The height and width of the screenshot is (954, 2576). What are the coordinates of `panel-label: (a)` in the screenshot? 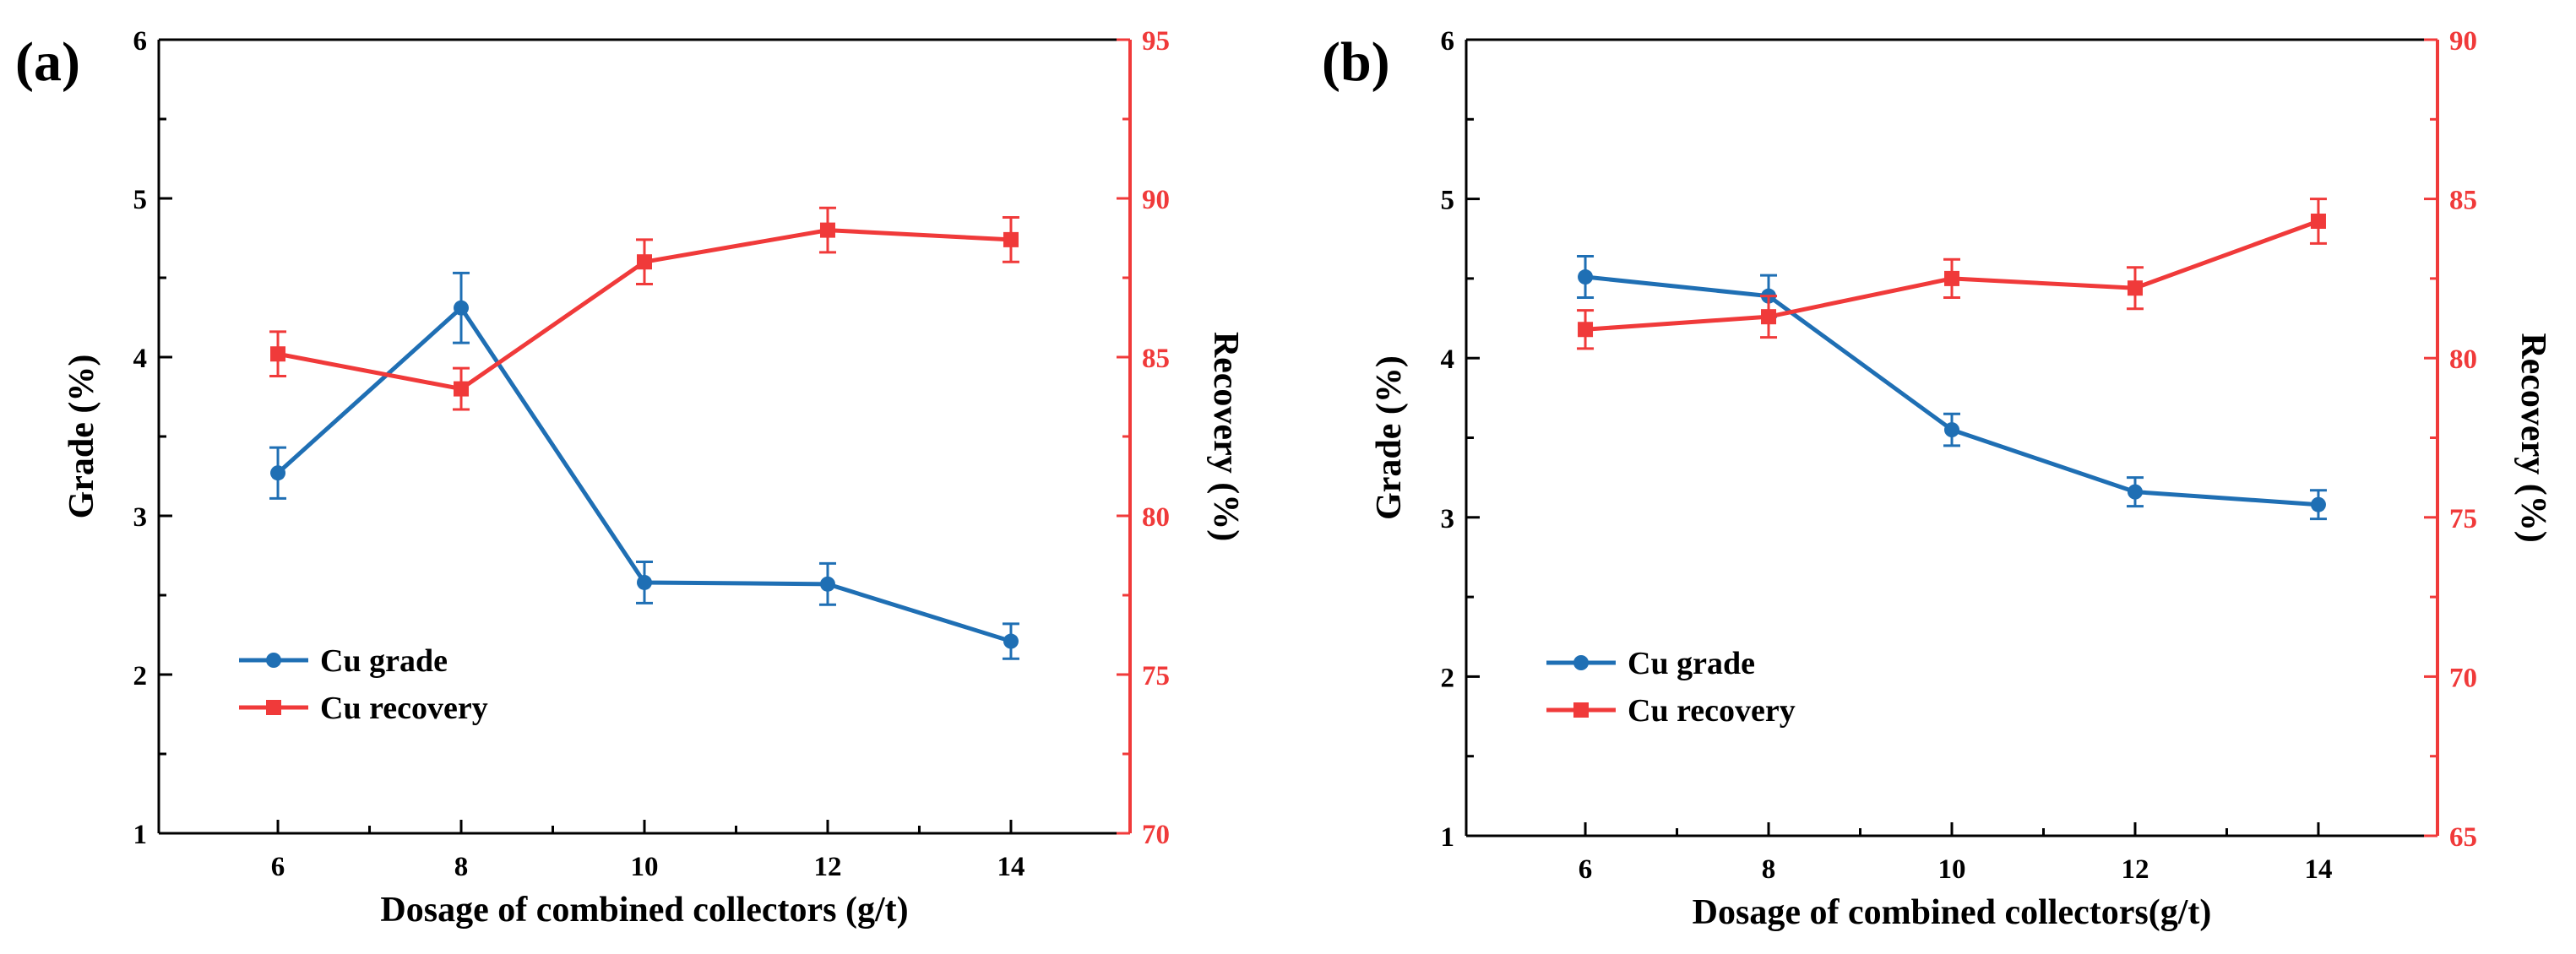 It's located at (47, 62).